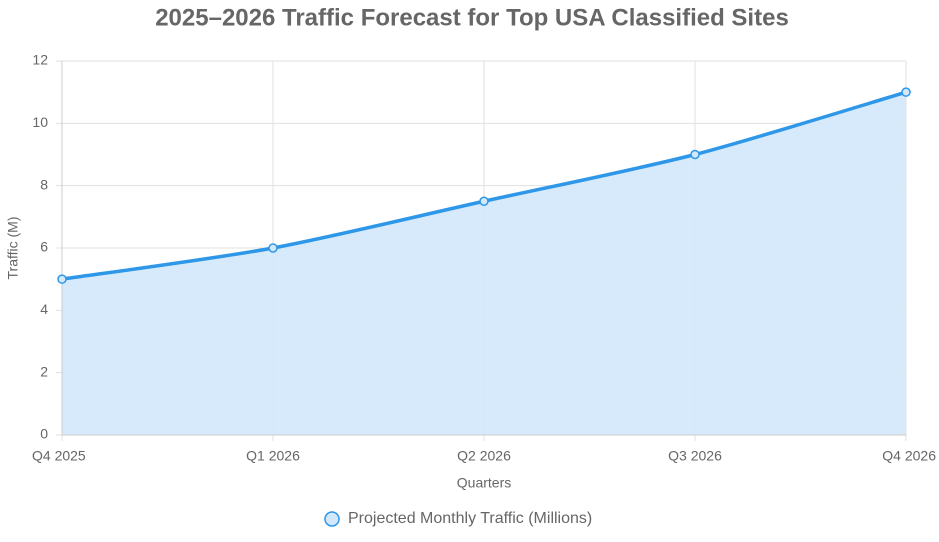  Describe the element at coordinates (695, 456) in the screenshot. I see `x-tick-label: Q3 2026` at that location.